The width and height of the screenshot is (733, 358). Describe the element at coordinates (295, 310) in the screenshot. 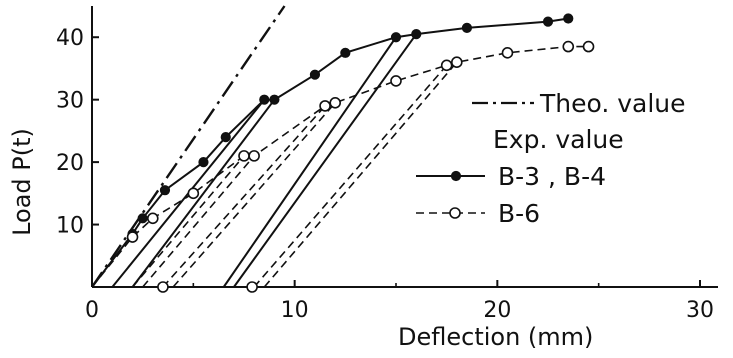

I see `x-tick-label-1: 10` at that location.